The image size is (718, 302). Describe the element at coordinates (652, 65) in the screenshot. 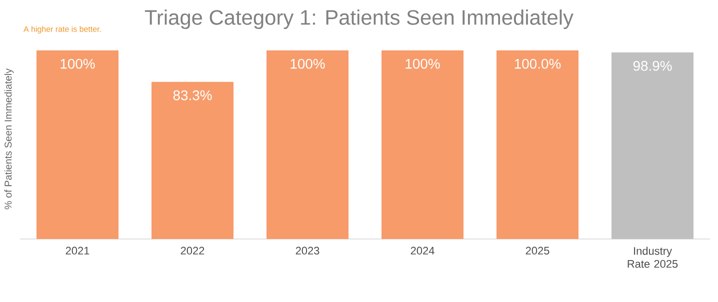

I see `data-label: 98.9%` at that location.